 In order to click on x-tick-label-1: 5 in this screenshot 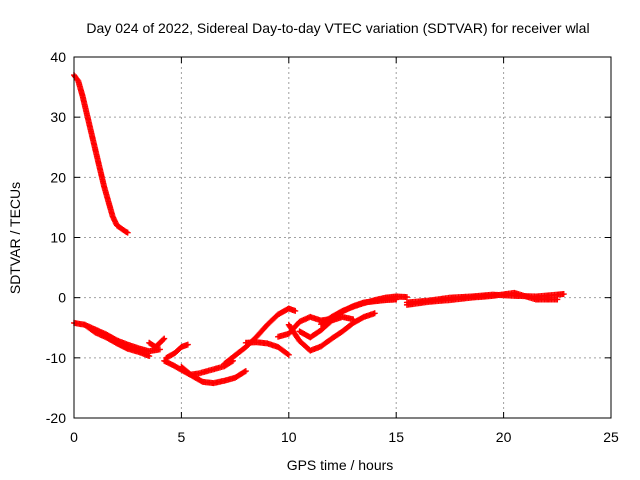, I will do `click(182, 437)`.